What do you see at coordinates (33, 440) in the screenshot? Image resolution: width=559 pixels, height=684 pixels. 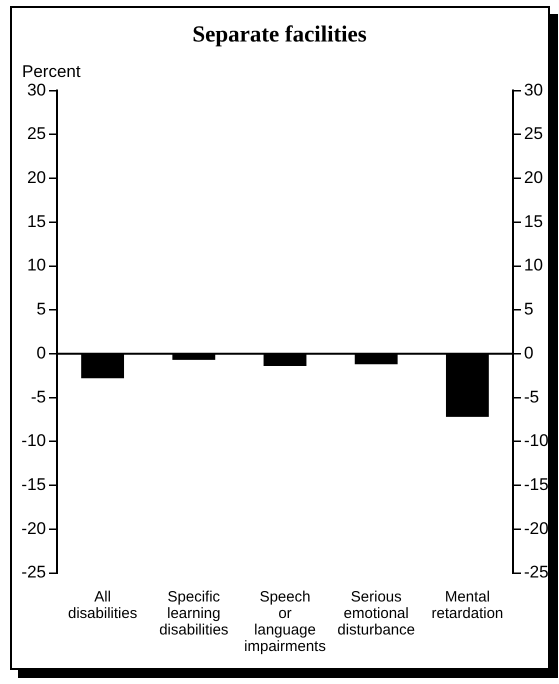 I see `y-tick-label: -10` at bounding box center [33, 440].